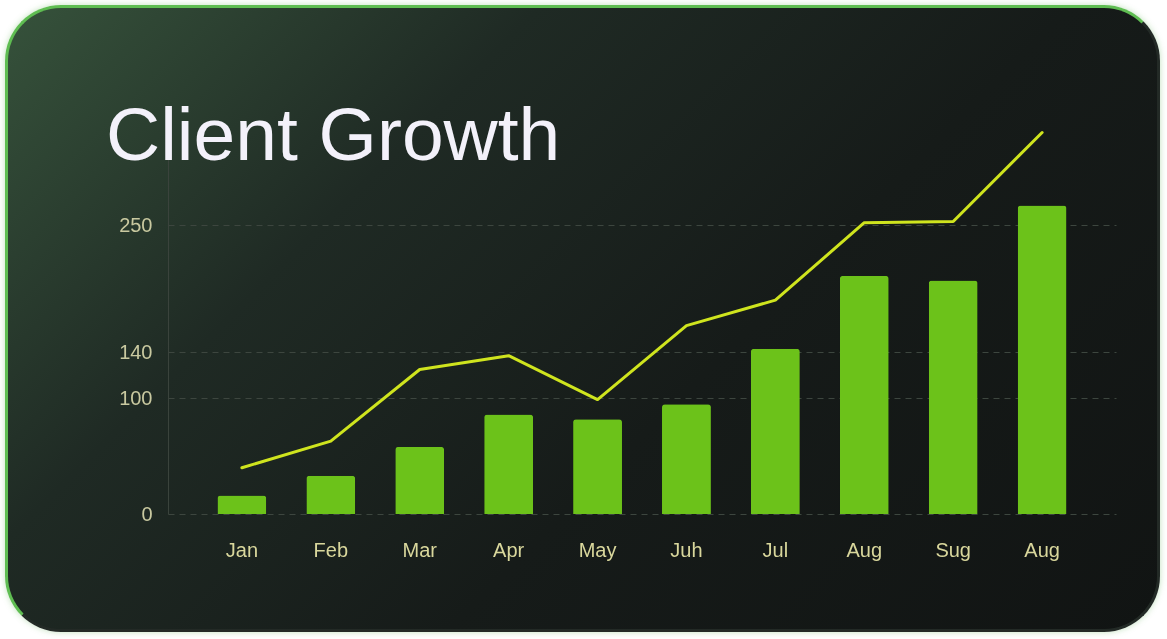 This screenshot has height=639, width=1167. I want to click on x-tick-label: Mar, so click(420, 549).